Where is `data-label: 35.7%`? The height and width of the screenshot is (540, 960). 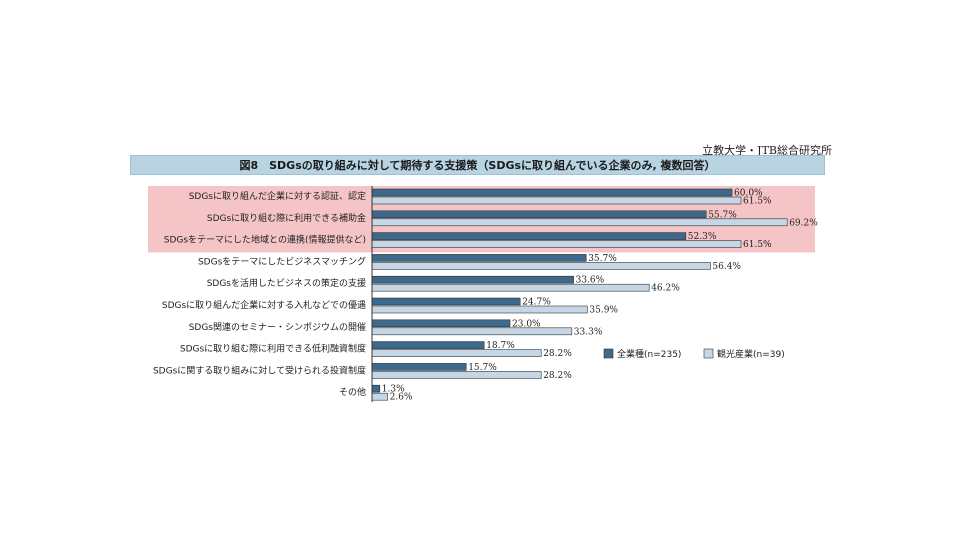 data-label: 35.7% is located at coordinates (602, 259).